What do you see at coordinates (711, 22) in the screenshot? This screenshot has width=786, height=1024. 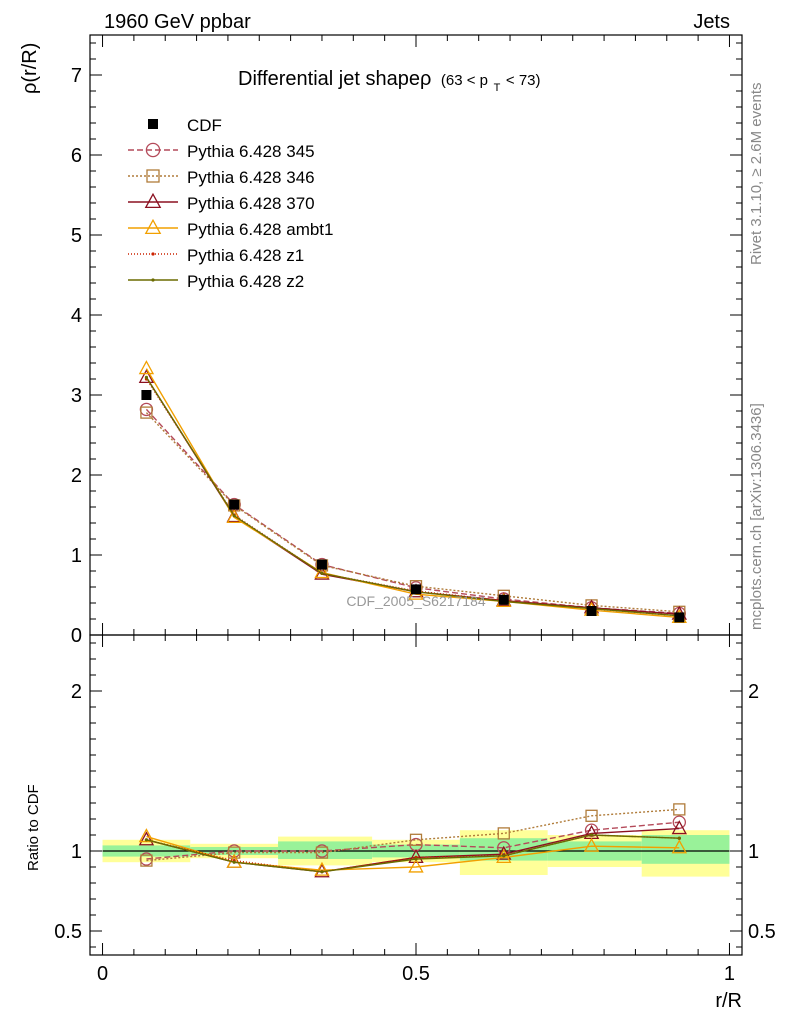 I see `header-right: Jets` at bounding box center [711, 22].